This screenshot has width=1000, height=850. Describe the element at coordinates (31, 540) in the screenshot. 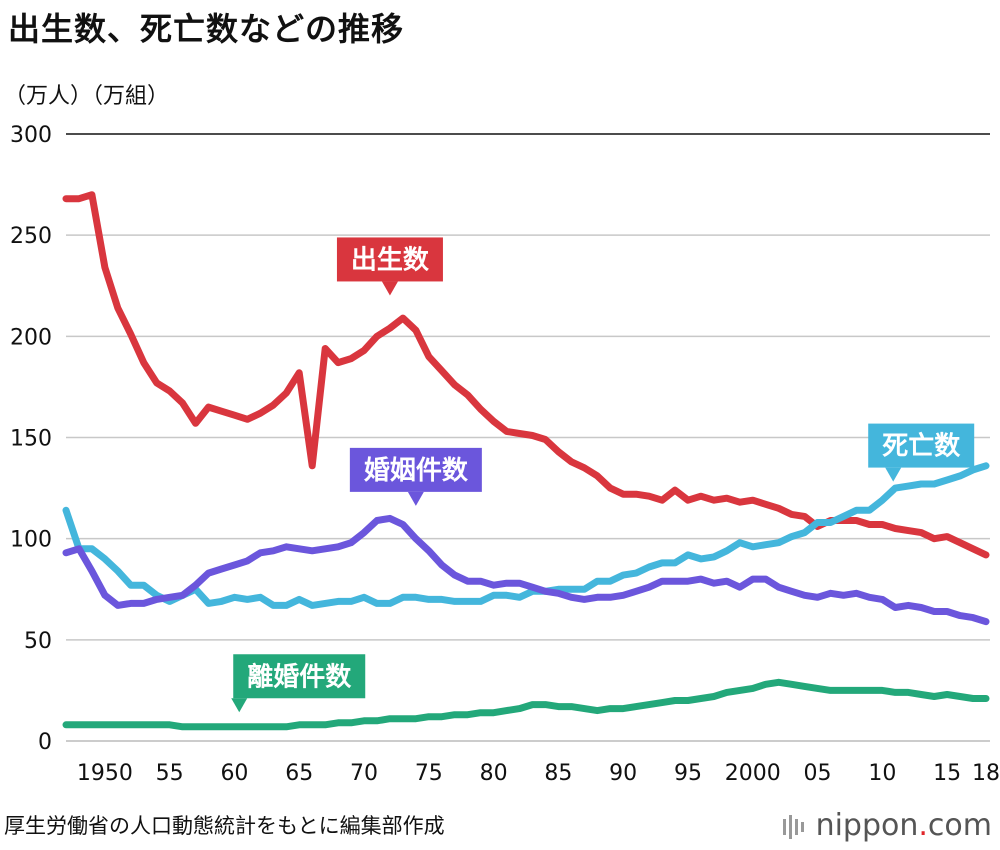

I see `y-tick-label: 100` at that location.